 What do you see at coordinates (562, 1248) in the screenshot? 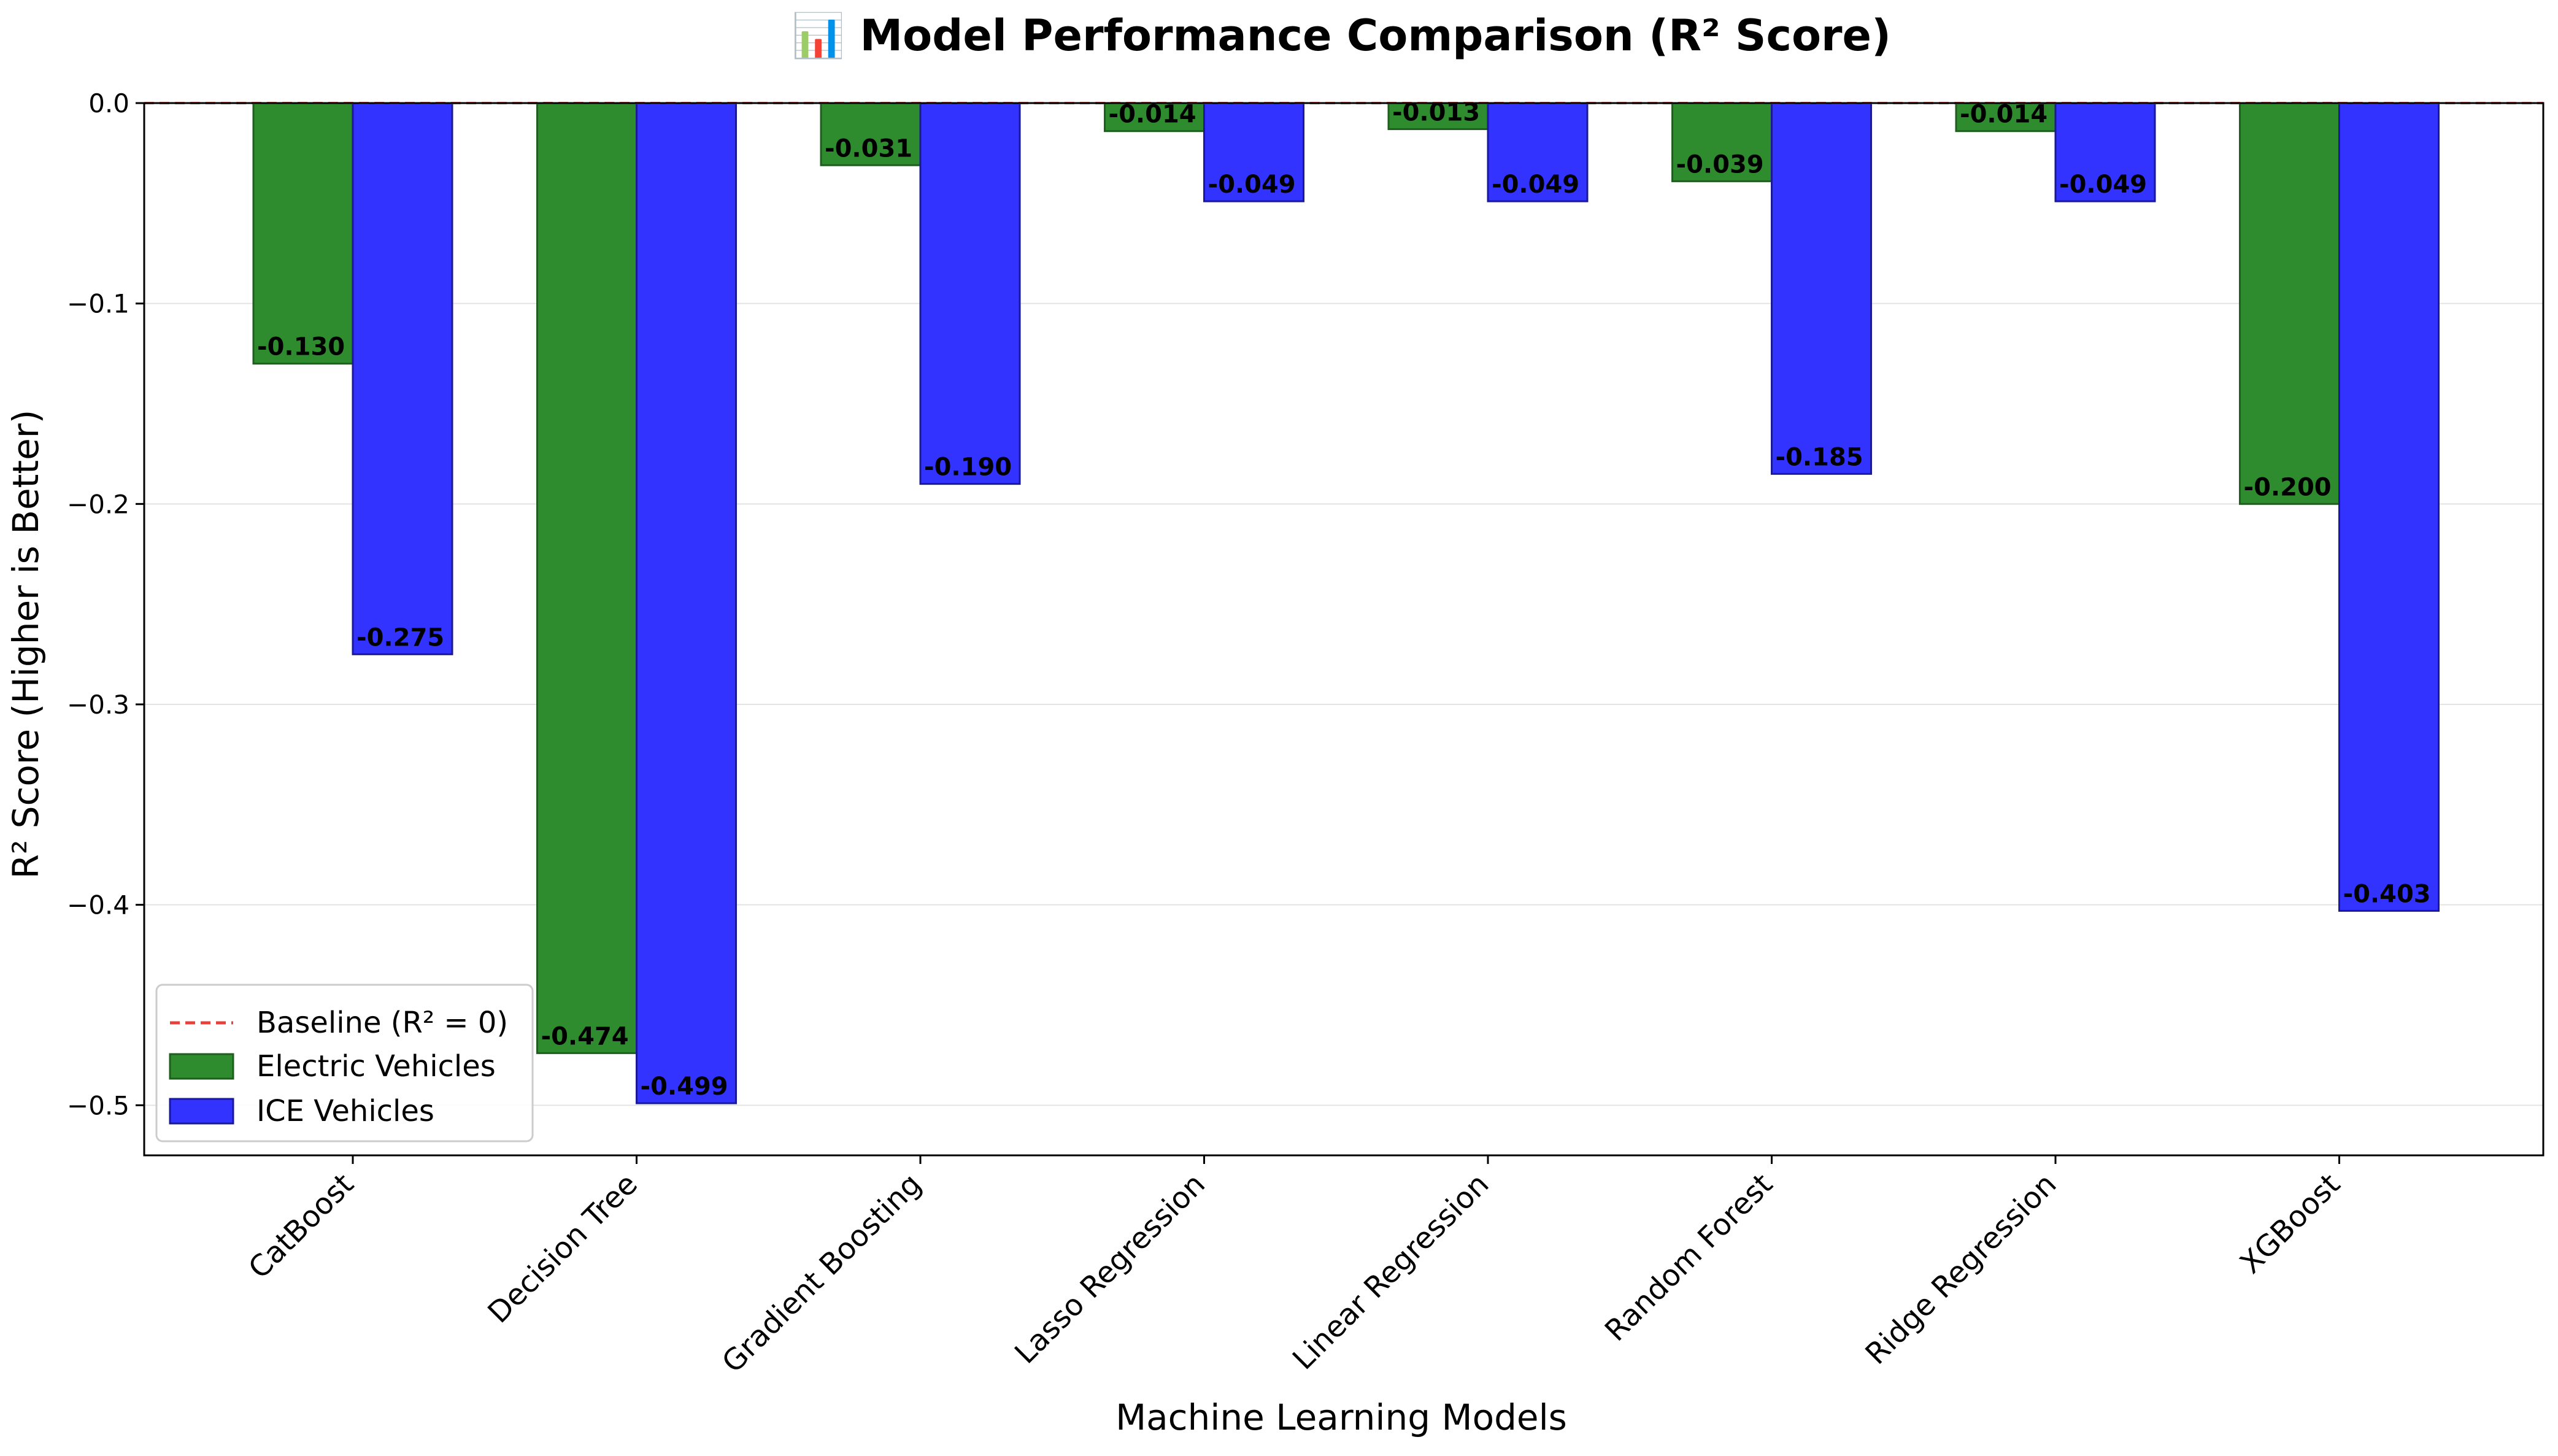
I see `x-tick-label: Decision Tree` at bounding box center [562, 1248].